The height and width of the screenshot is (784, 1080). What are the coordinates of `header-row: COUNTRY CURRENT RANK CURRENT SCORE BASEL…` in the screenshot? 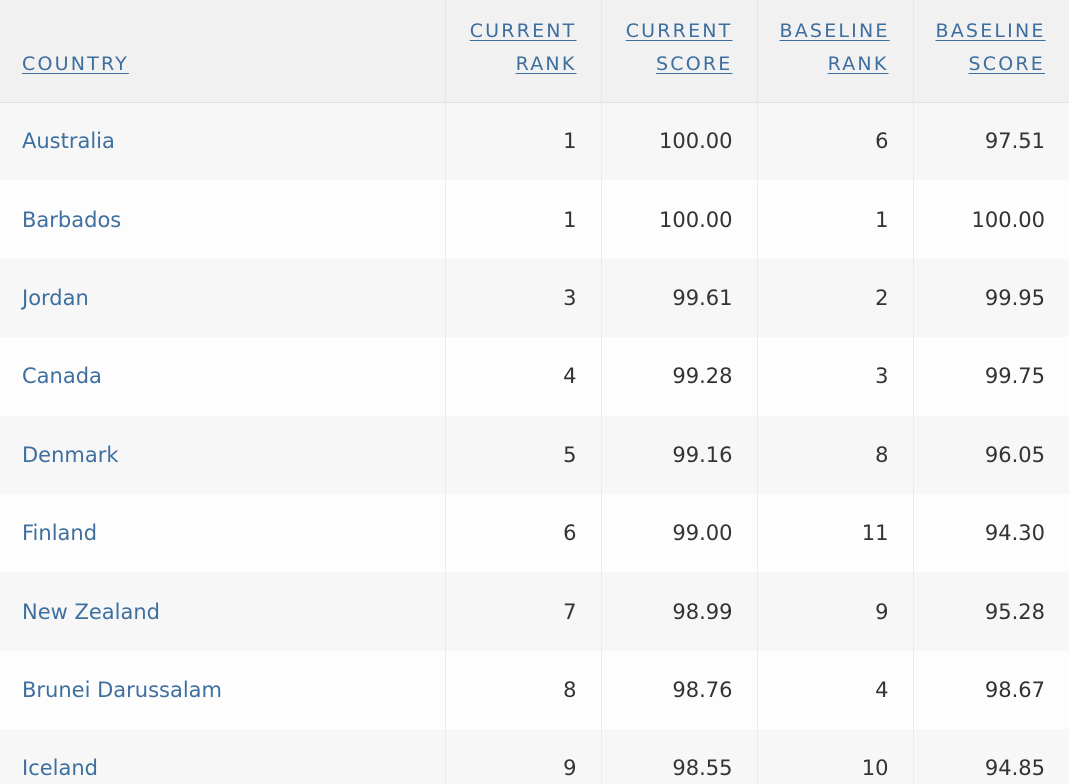 It's located at (534, 51).